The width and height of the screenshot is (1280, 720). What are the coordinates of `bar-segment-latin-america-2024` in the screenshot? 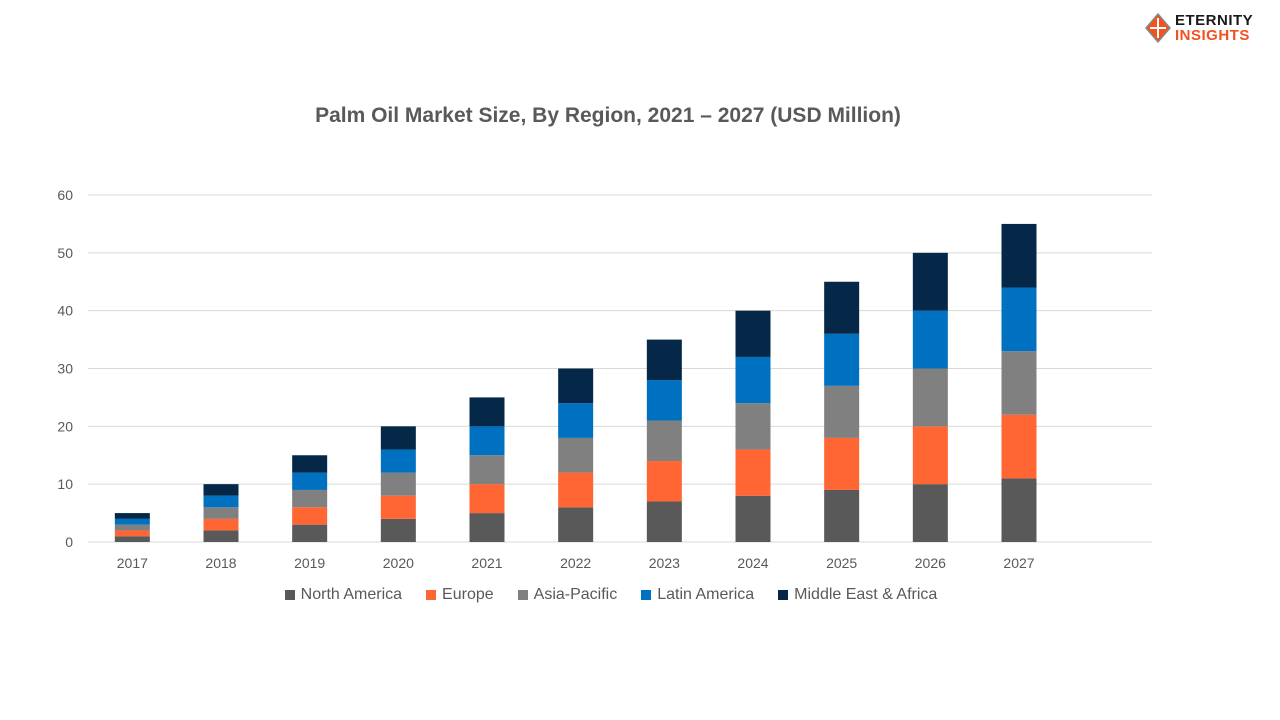 It's located at (753, 380).